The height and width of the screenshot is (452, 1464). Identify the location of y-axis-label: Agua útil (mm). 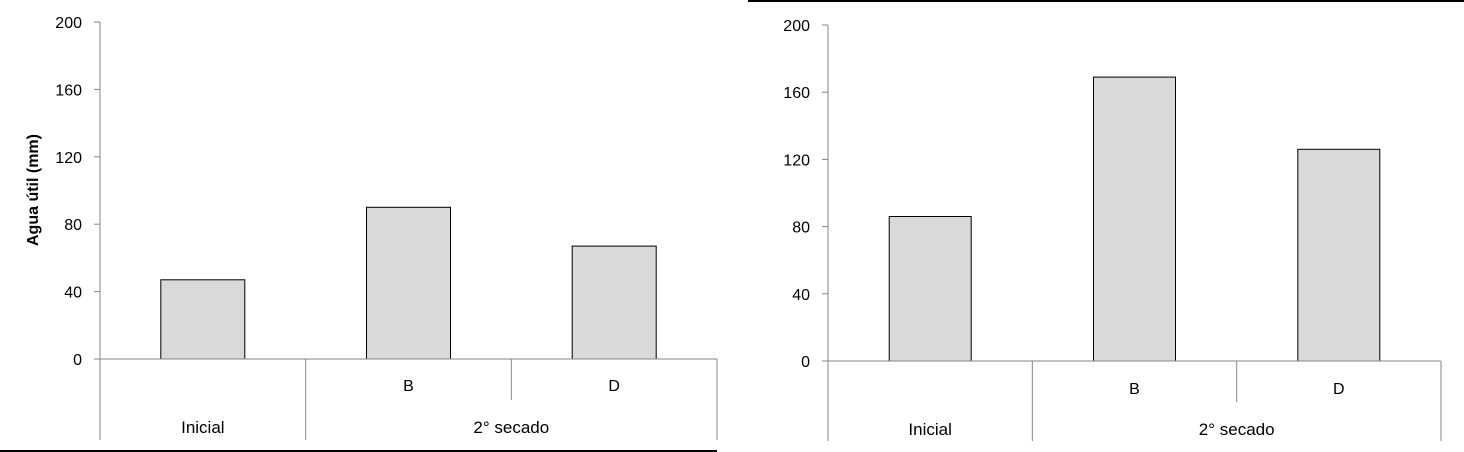
(33, 190).